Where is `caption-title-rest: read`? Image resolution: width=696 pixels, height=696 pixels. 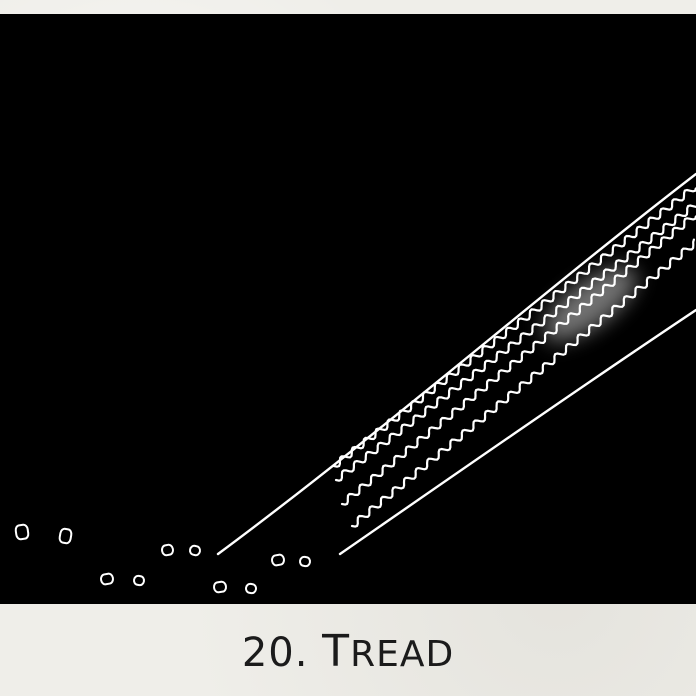
caption-title-rest: read is located at coordinates (402, 654).